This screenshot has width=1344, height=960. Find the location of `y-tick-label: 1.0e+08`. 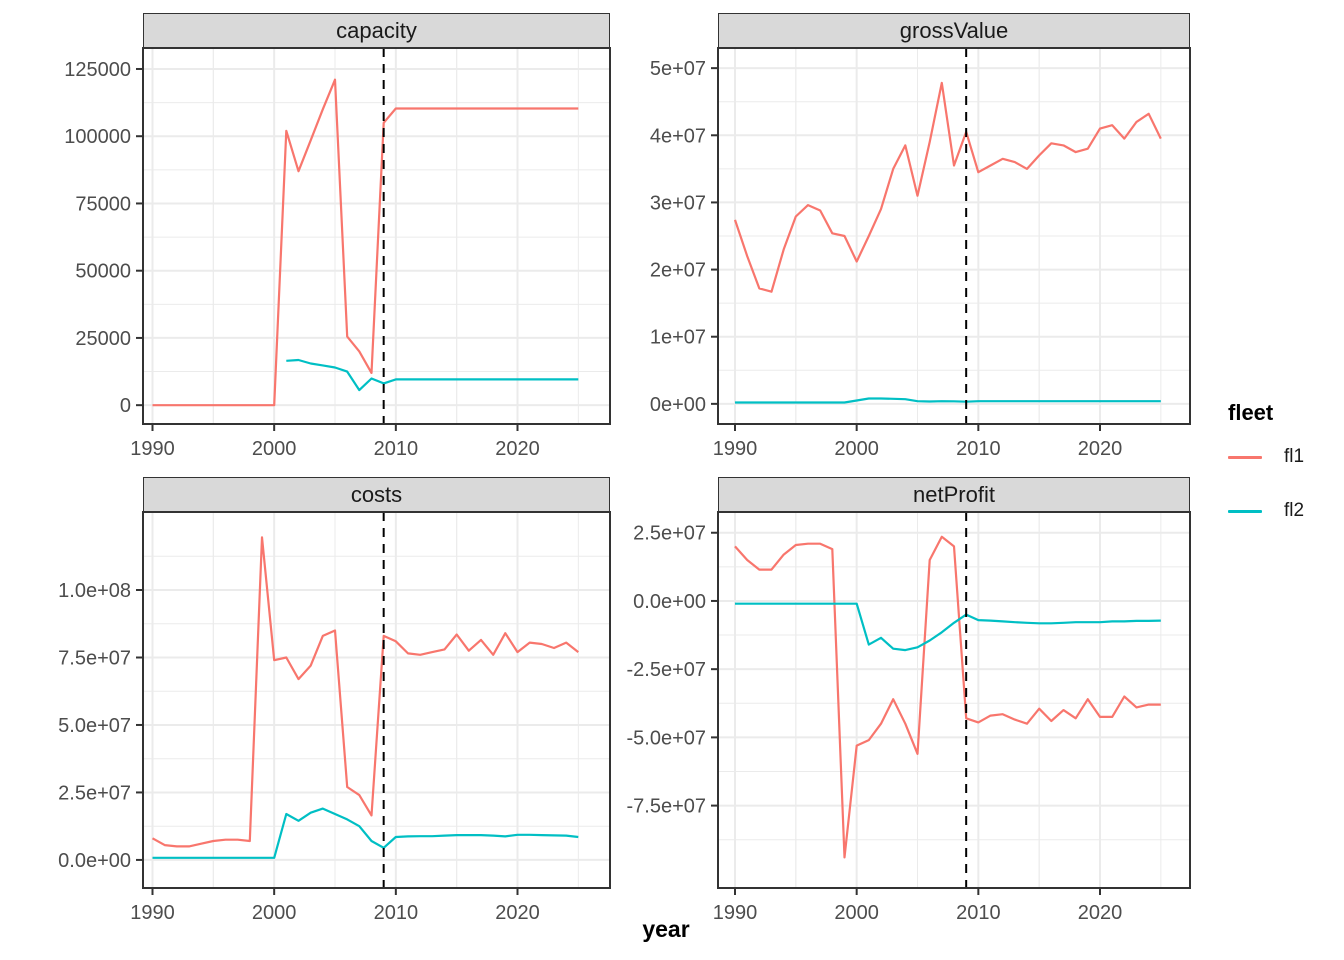

y-tick-label: 1.0e+08 is located at coordinates (94, 591).